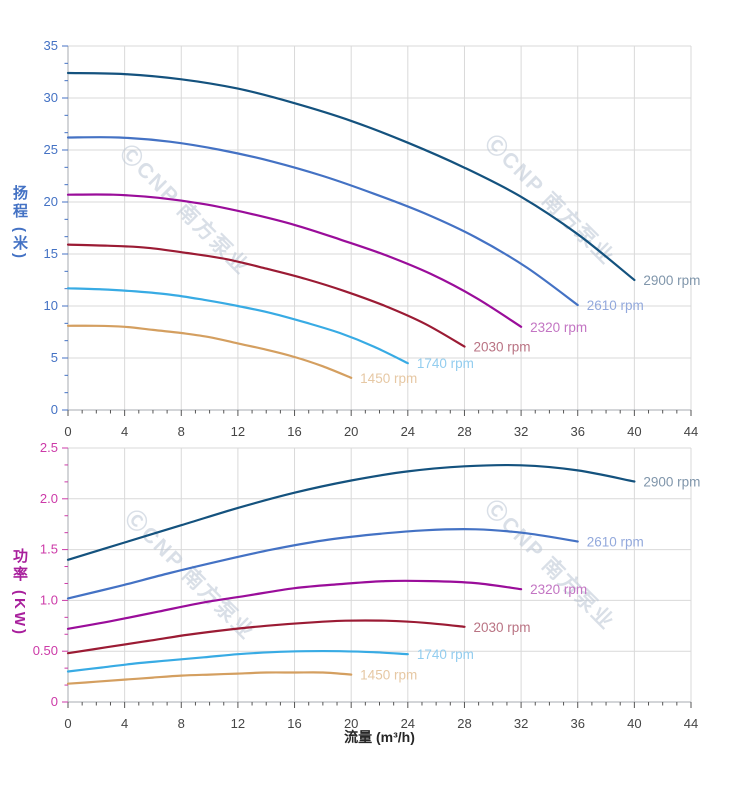 The image size is (752, 797). Describe the element at coordinates (209, 678) in the screenshot. I see `curve-power-1450-rpm` at that location.